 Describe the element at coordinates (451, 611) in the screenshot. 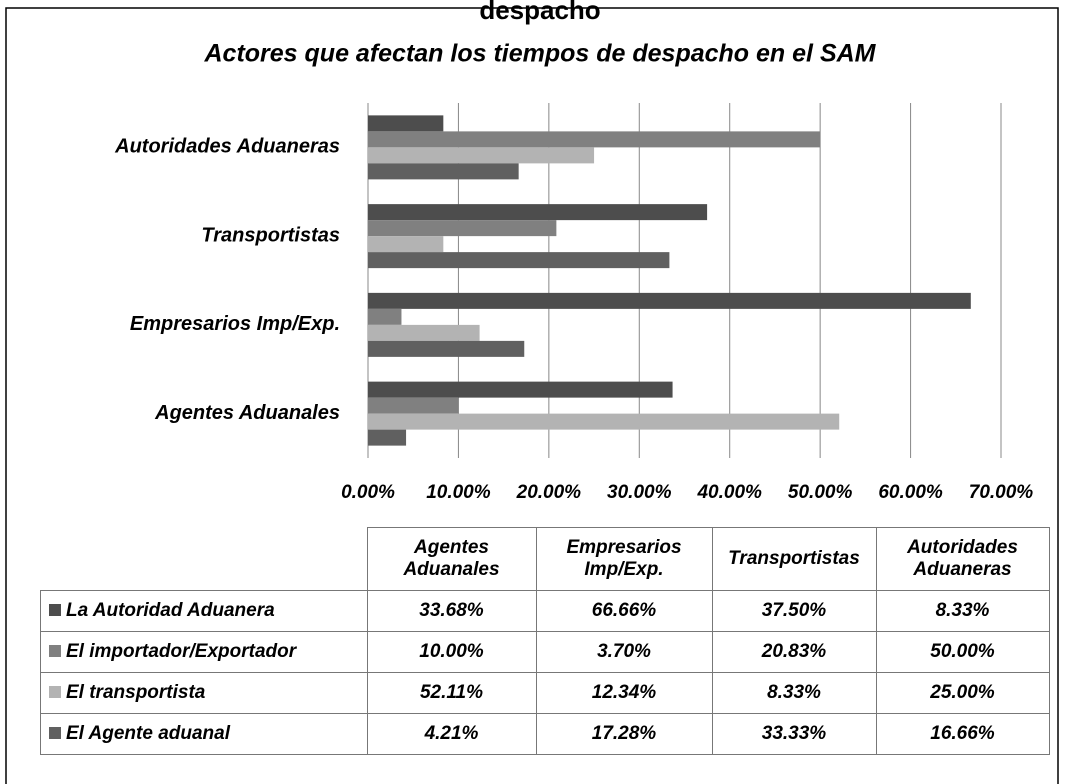

I see `value-cell: 33.68%` at that location.